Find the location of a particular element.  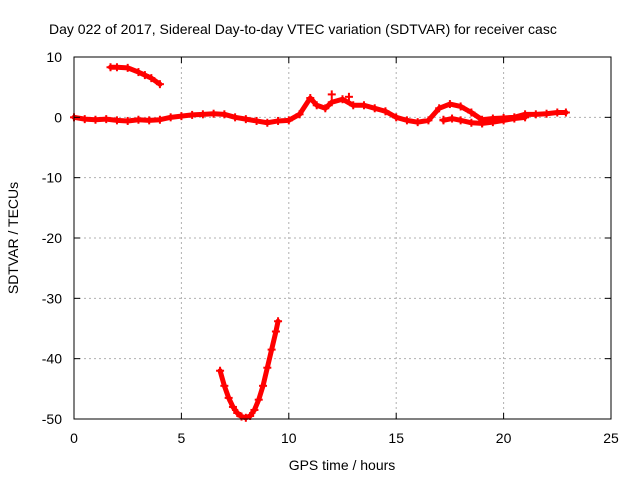

y-tick-label: -50 is located at coordinates (52, 419).